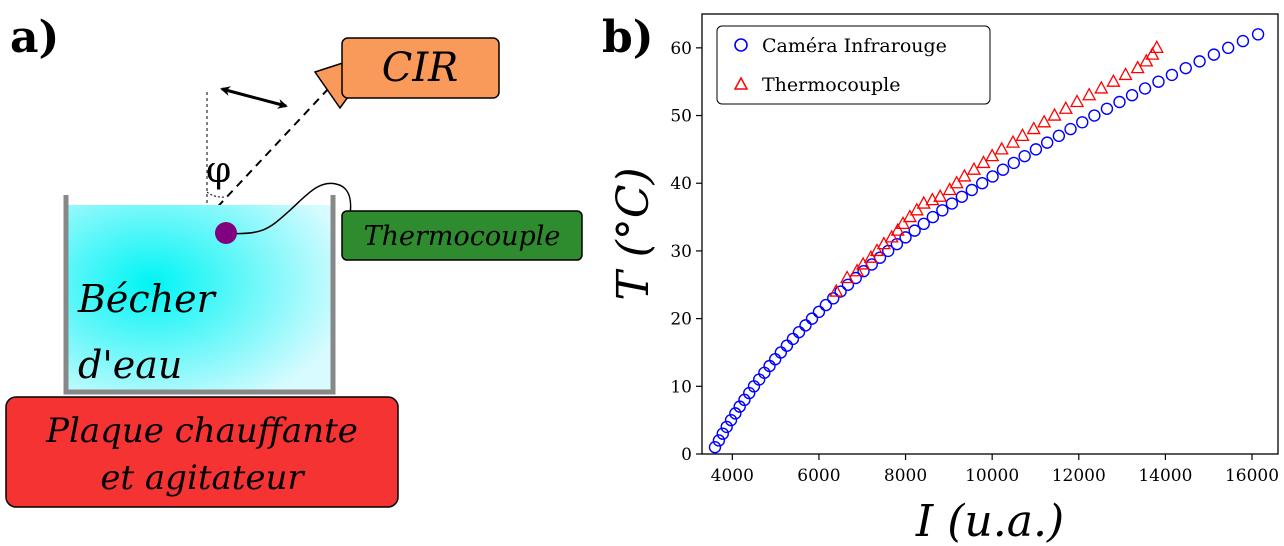 The width and height of the screenshot is (1284, 546). What do you see at coordinates (681, 117) in the screenshot?
I see `y-tick-label: 50` at bounding box center [681, 117].